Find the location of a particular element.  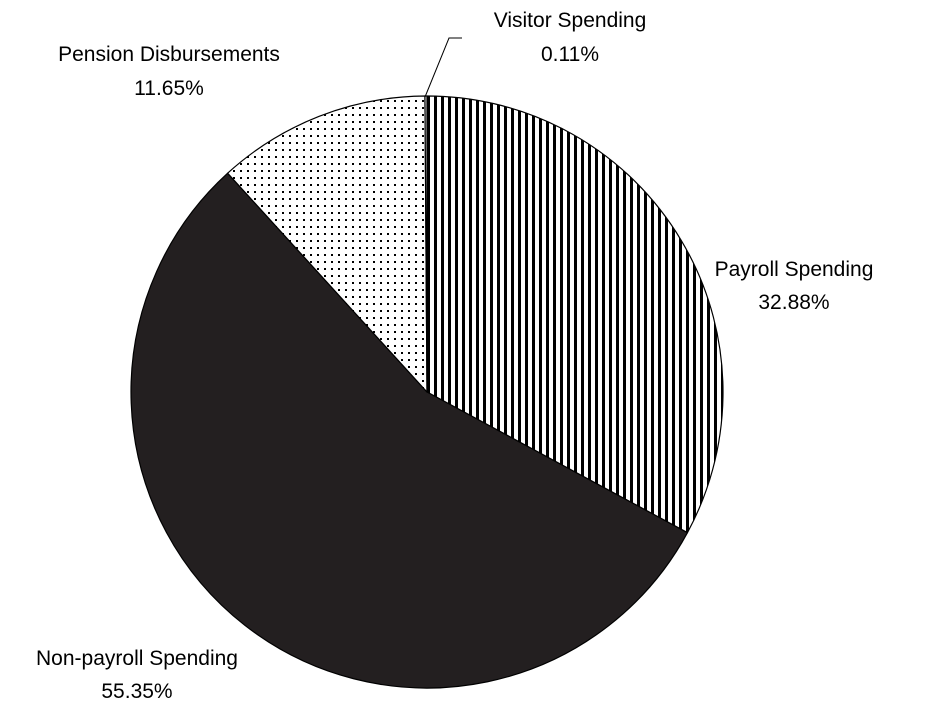

leader-lines is located at coordinates (443, 67).